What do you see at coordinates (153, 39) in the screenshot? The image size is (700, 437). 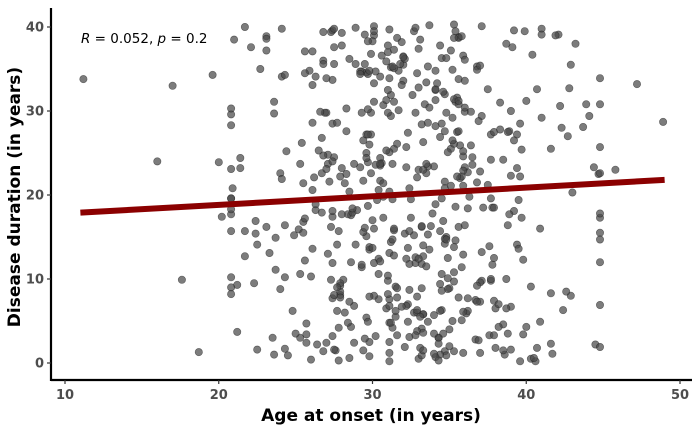 I see `annotation-sep: ,` at bounding box center [153, 39].